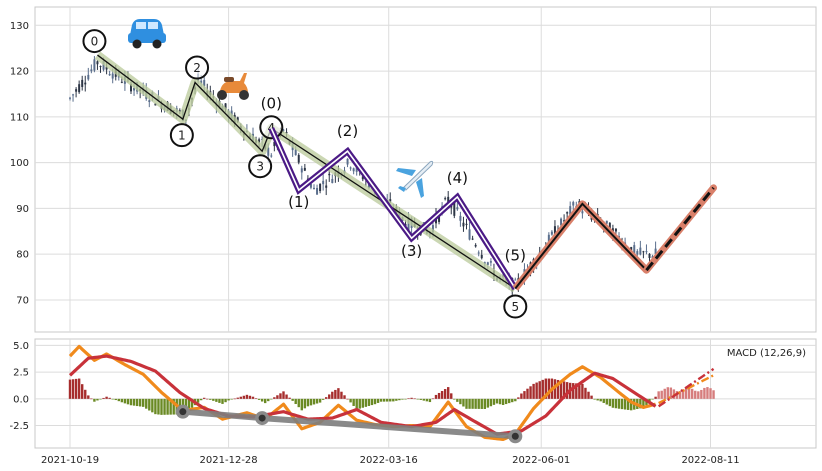 Image resolution: width=822 pixels, height=471 pixels. Describe the element at coordinates (19, 163) in the screenshot. I see `price-tick-label: 100` at that location.